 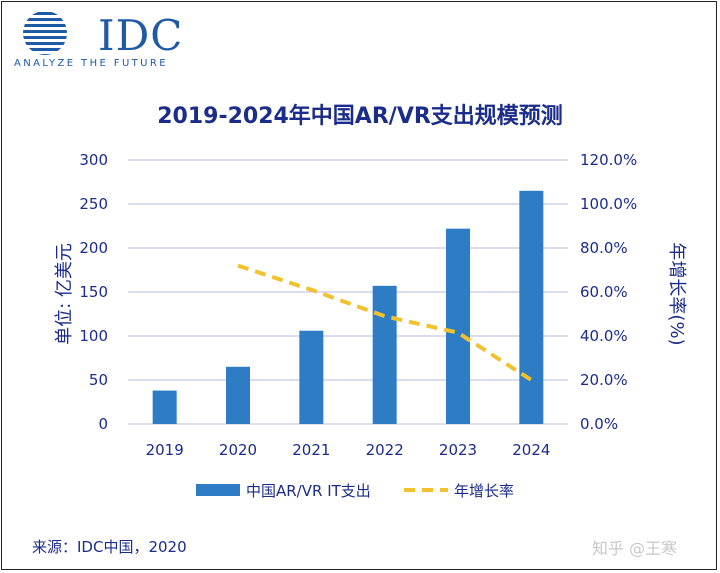 What do you see at coordinates (635, 548) in the screenshot?
I see `watermark: 知乎 @王寒` at bounding box center [635, 548].